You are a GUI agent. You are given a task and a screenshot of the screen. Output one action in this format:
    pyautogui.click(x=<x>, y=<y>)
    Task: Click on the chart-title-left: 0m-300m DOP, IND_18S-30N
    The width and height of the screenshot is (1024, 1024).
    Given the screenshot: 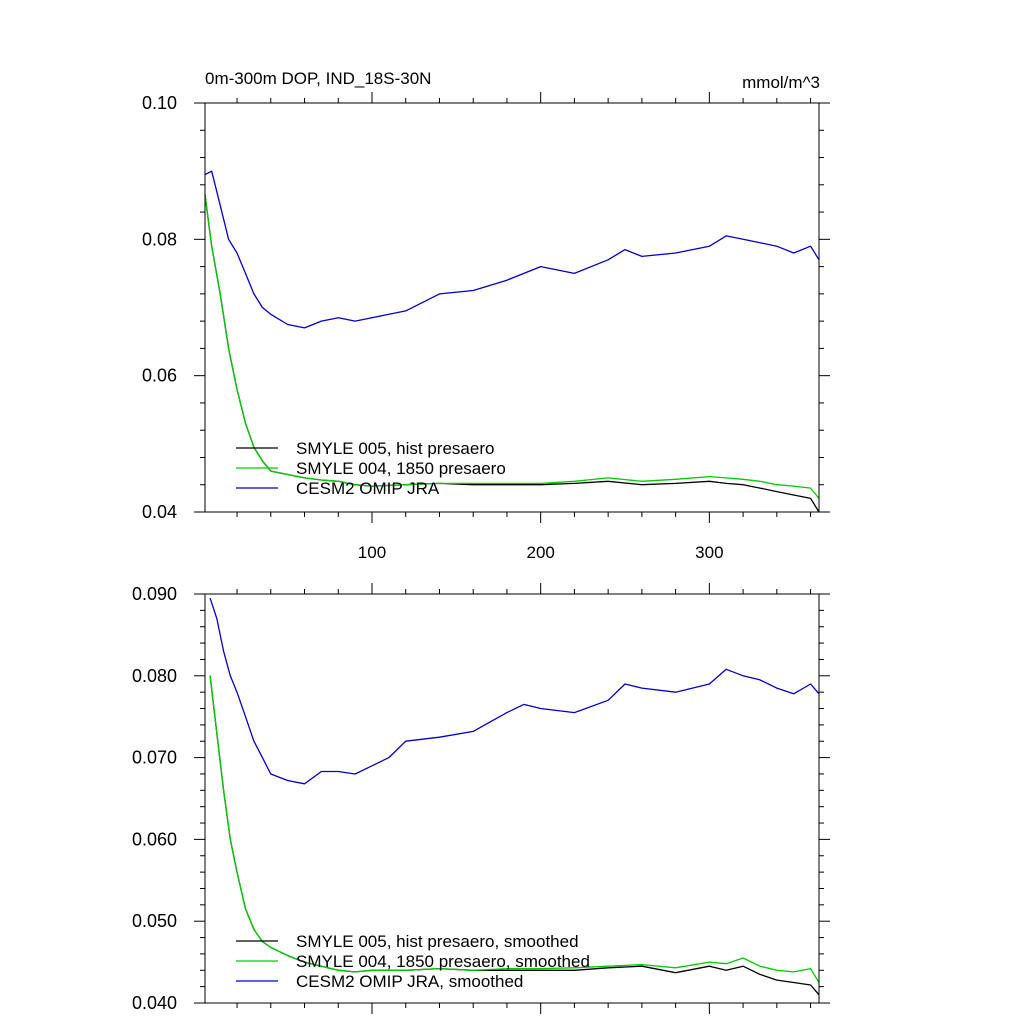 What is the action you would take?
    pyautogui.click(x=318, y=78)
    